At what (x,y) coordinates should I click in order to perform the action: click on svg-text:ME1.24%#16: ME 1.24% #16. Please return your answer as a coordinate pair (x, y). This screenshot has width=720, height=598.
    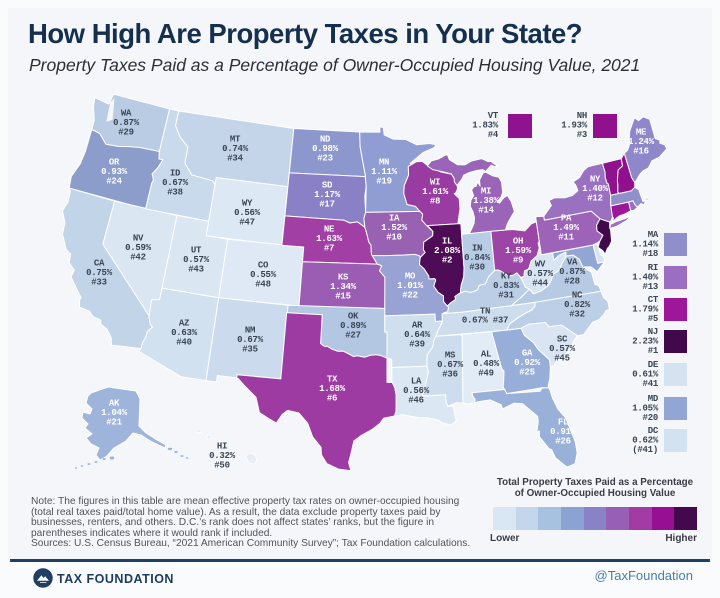
    Looking at the image, I should click on (641, 142).